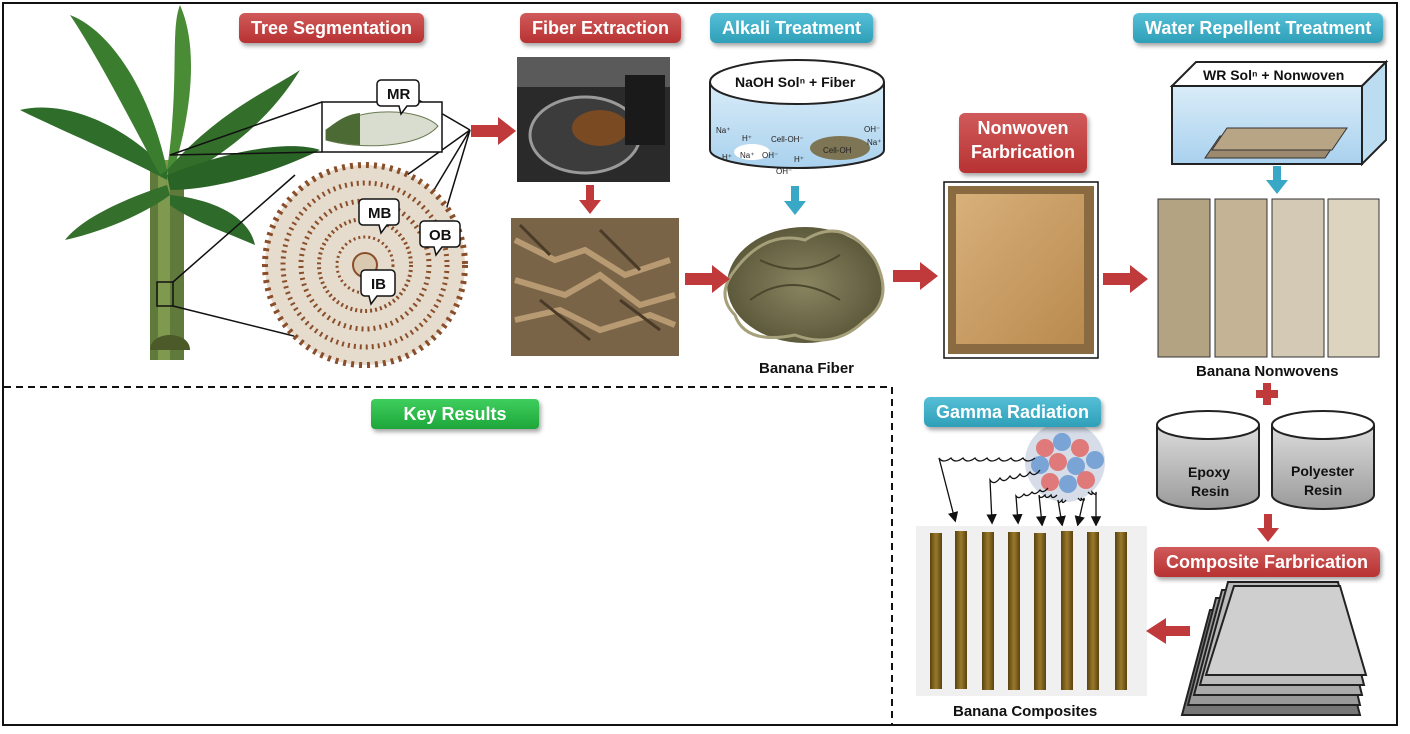 Image resolution: width=1410 pixels, height=734 pixels. Describe the element at coordinates (747, 155) in the screenshot. I see `ion-na-2: Na⁺` at that location.